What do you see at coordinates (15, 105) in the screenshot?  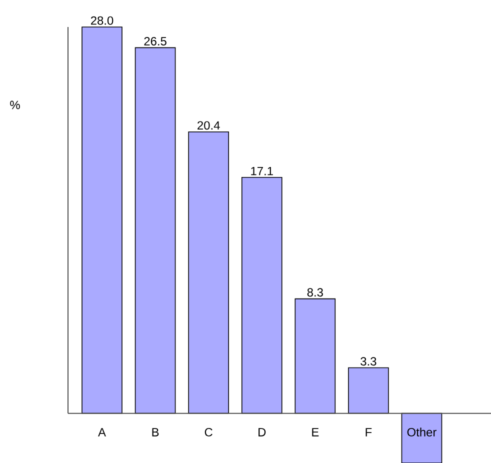 I see `y-axis-title: %` at bounding box center [15, 105].